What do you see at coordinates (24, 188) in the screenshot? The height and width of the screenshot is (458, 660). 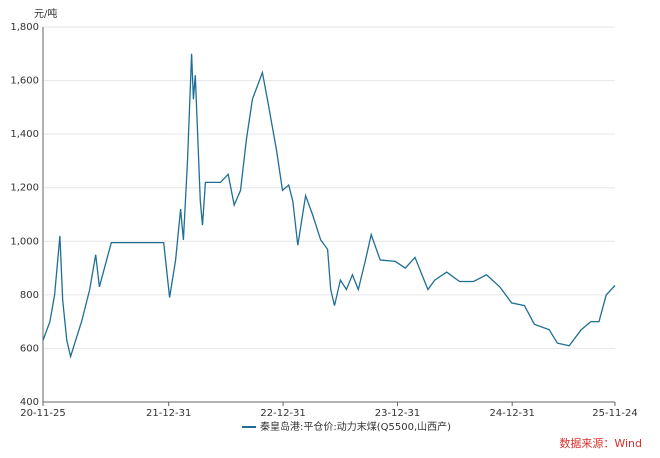 I see `y-tick-label: 1,200` at bounding box center [24, 188].